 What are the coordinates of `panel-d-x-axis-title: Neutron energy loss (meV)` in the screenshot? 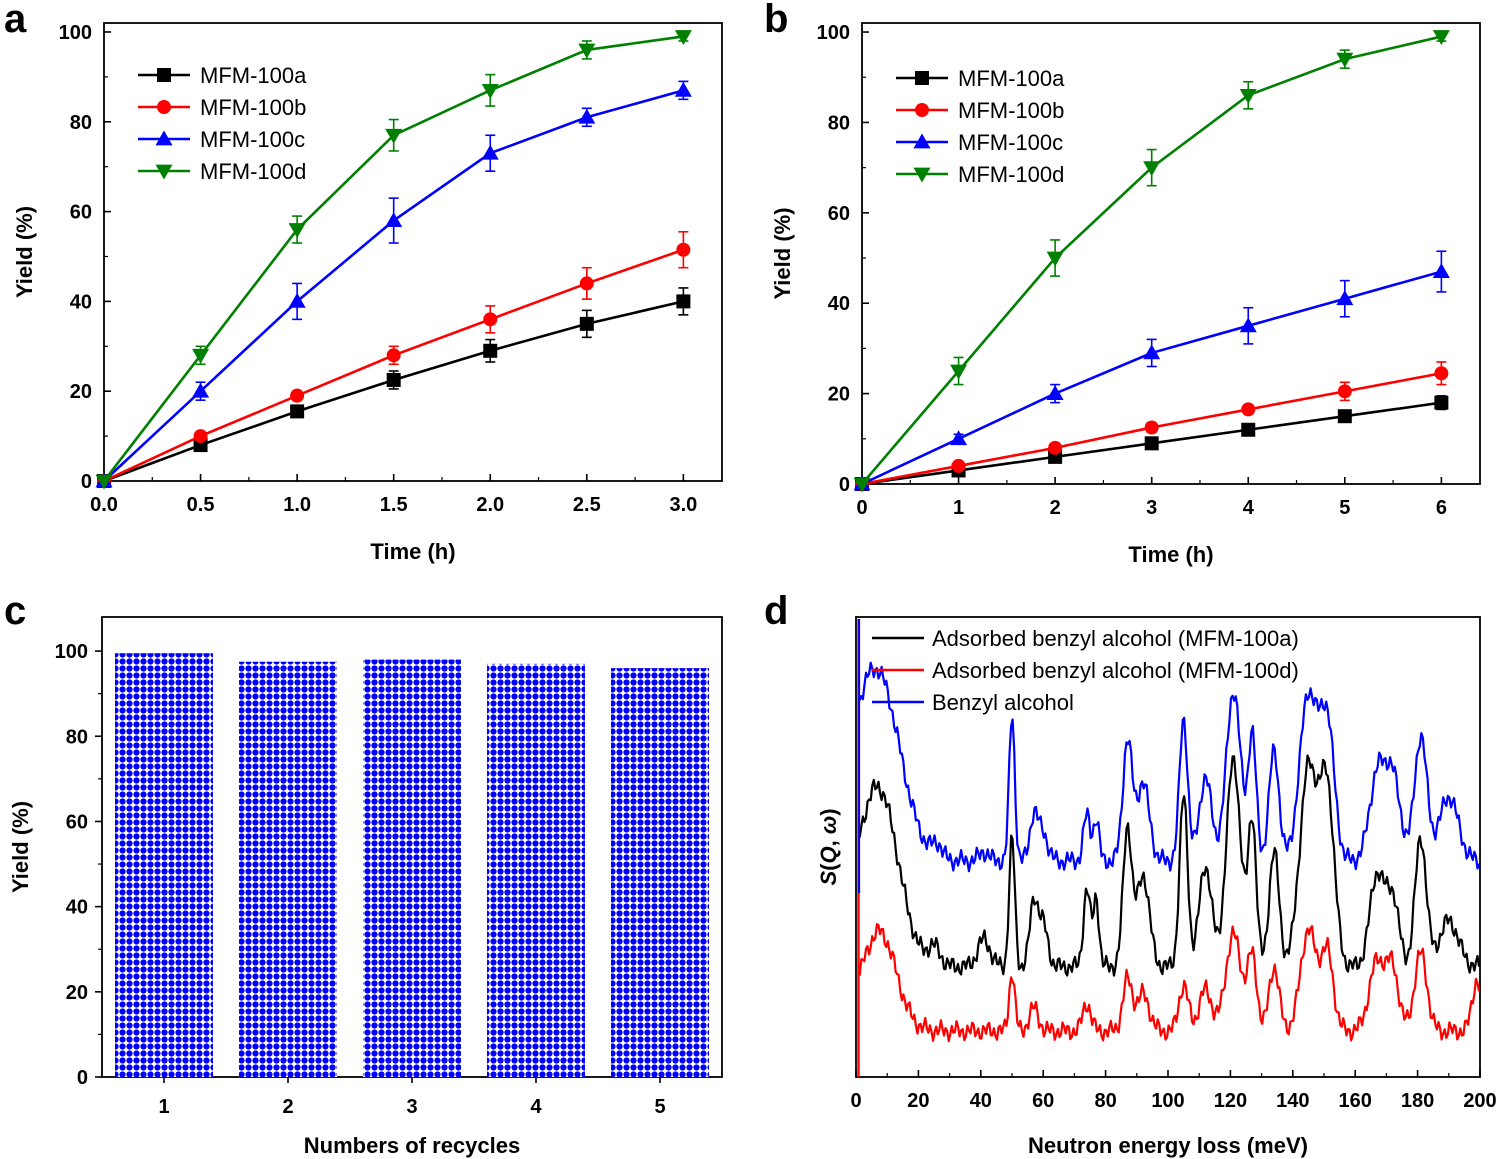 It's located at (1168, 1145).